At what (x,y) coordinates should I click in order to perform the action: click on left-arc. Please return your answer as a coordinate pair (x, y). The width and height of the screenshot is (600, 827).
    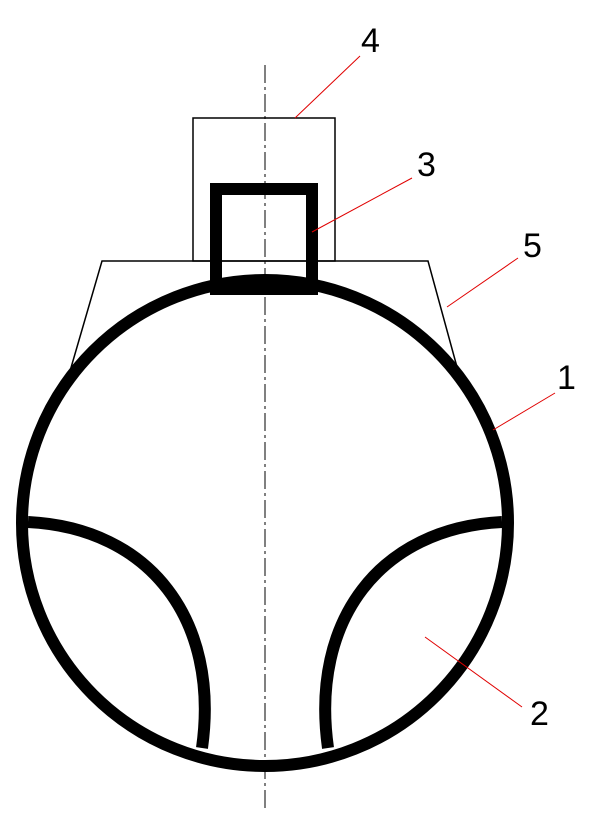
    Looking at the image, I should click on (119, 632).